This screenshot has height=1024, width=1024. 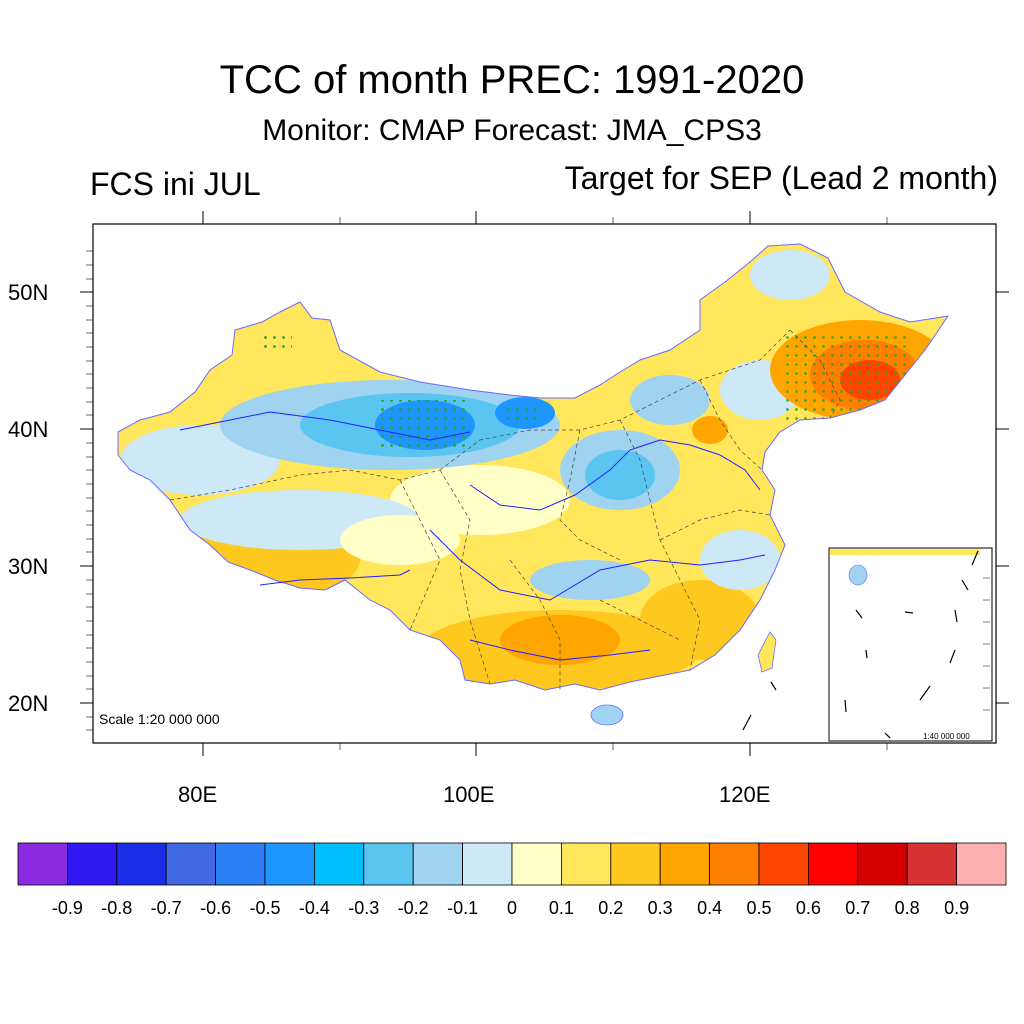 I want to click on colorbar-tick-label: 0.4, so click(x=710, y=908).